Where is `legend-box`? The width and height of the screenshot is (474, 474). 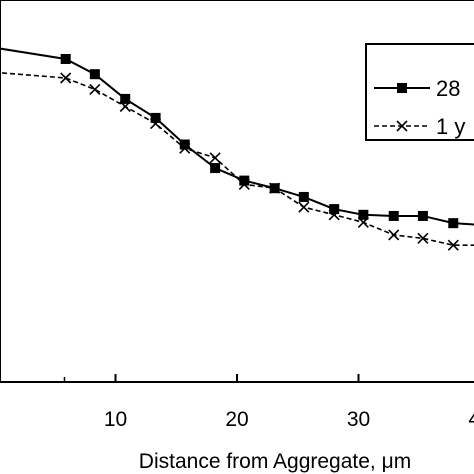 legend-box is located at coordinates (419, 92).